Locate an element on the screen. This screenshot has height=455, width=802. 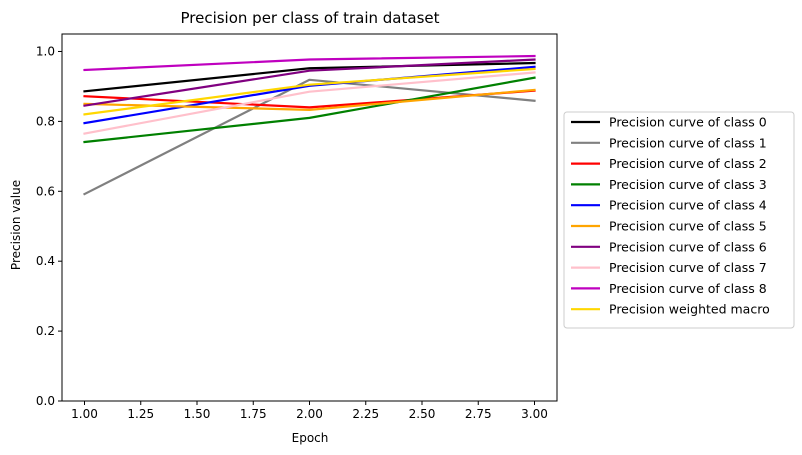
legend-box is located at coordinates (679, 220).